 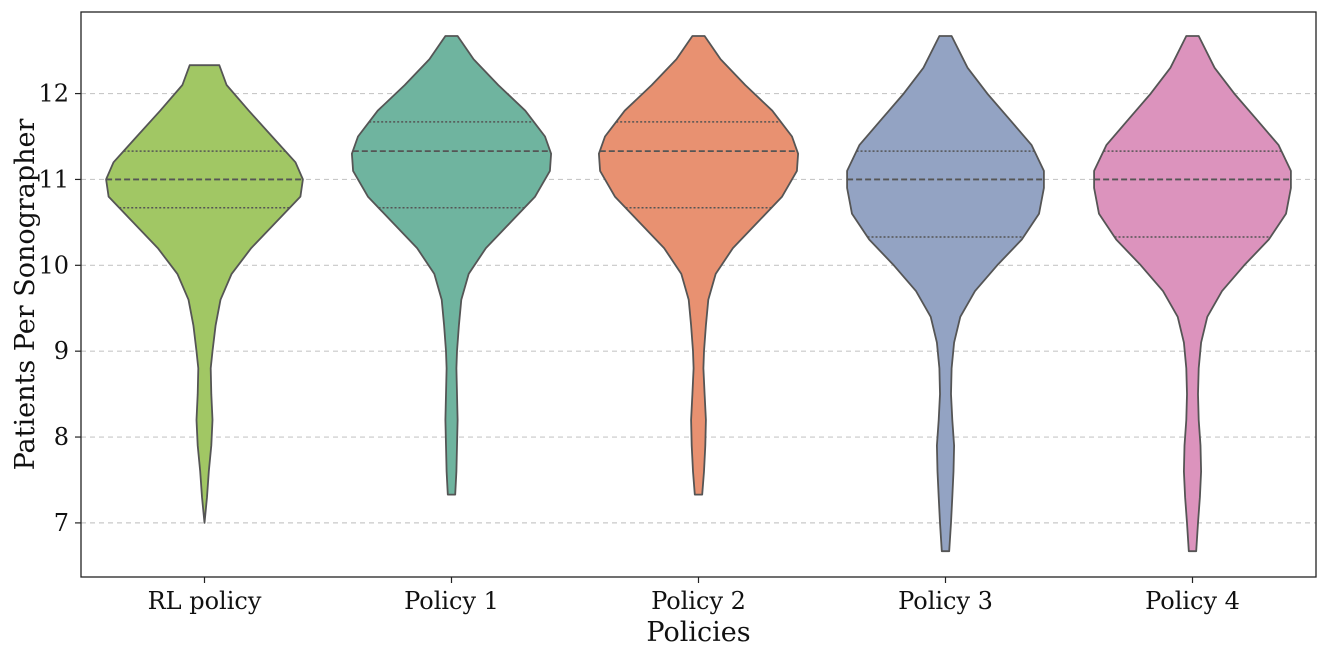 I want to click on x-tick-label: RL policy, so click(x=205, y=601).